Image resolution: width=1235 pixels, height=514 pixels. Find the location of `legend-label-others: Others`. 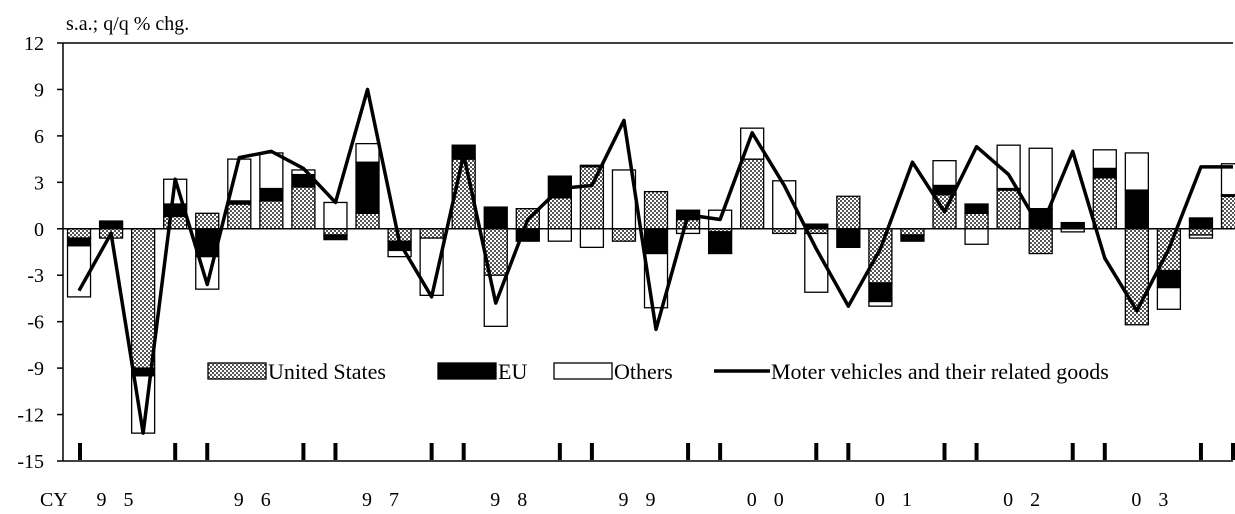

legend-label-others: Others is located at coordinates (643, 371).